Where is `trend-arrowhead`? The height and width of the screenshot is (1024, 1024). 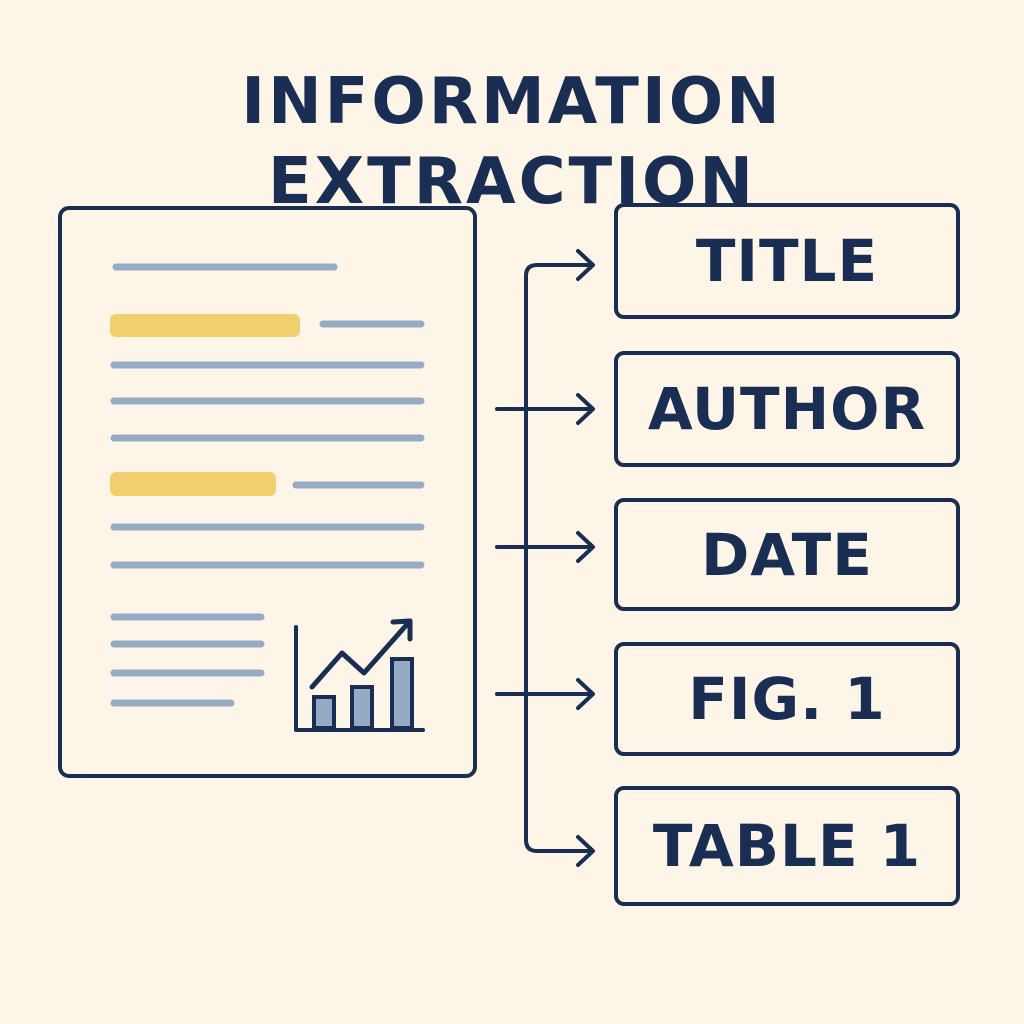 trend-arrowhead is located at coordinates (401, 630).